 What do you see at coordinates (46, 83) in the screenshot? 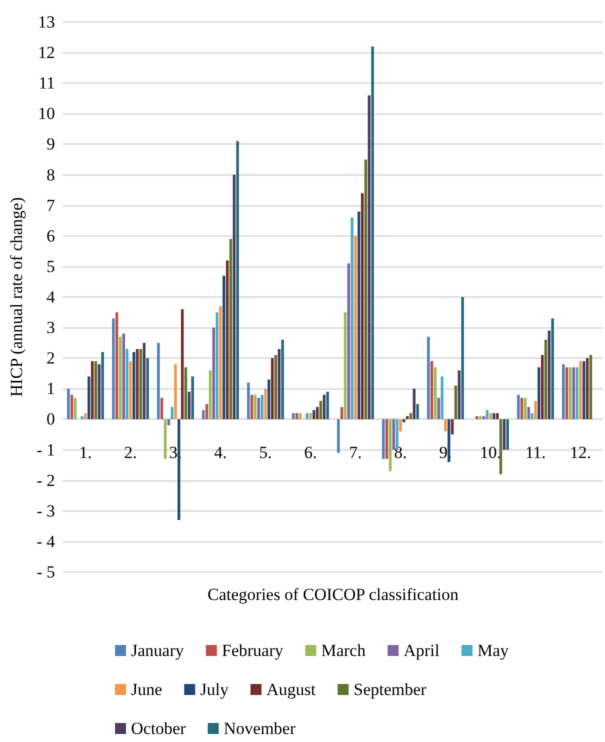
I see `y-tick-label: 11` at bounding box center [46, 83].